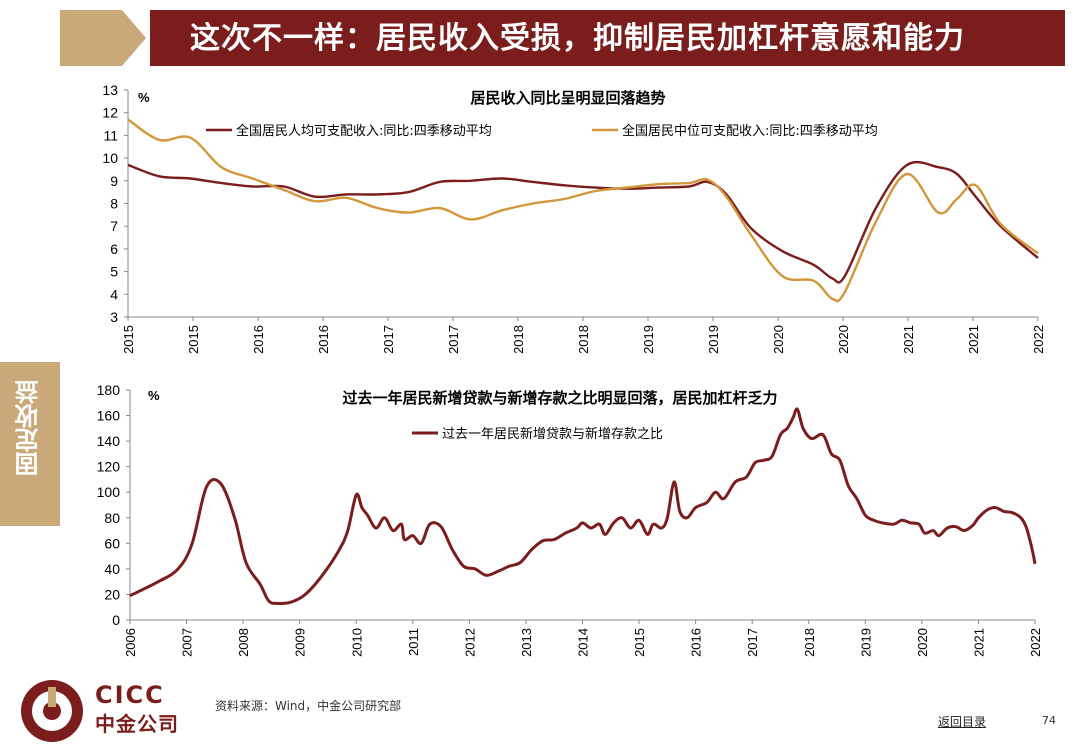 The height and width of the screenshot is (755, 1080). Describe the element at coordinates (112, 543) in the screenshot. I see `y-tick-label: 60` at that location.